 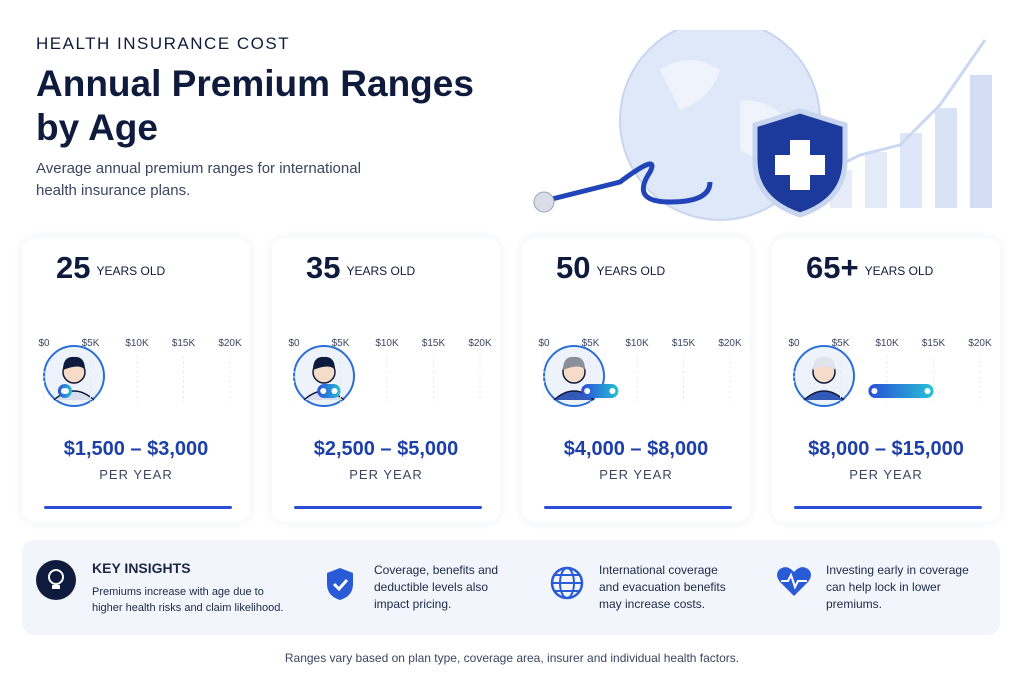 What do you see at coordinates (832, 267) in the screenshot?
I see `age: 65+` at bounding box center [832, 267].